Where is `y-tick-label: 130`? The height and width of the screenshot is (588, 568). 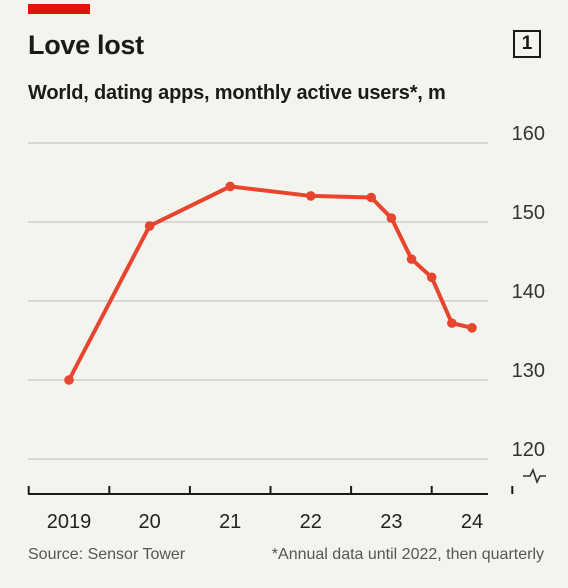 y-tick-label: 130 is located at coordinates (528, 371).